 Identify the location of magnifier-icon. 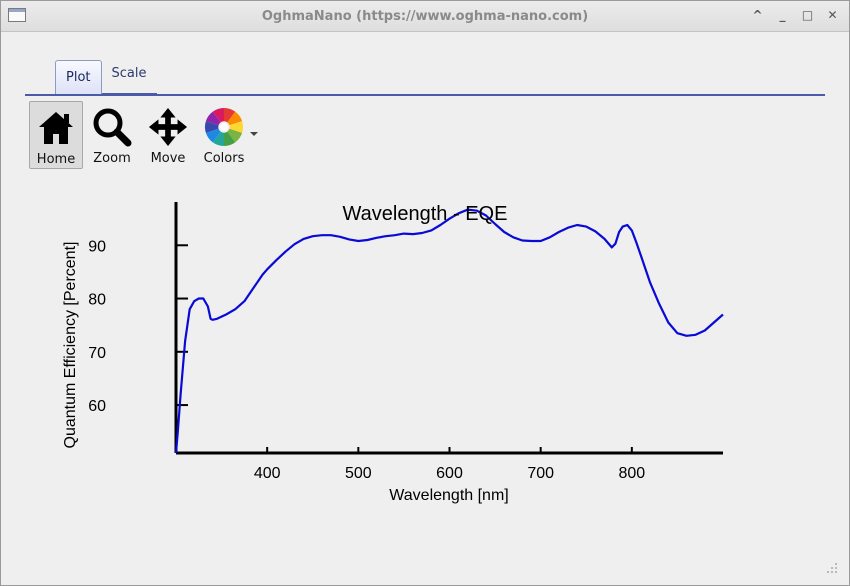
(112, 127).